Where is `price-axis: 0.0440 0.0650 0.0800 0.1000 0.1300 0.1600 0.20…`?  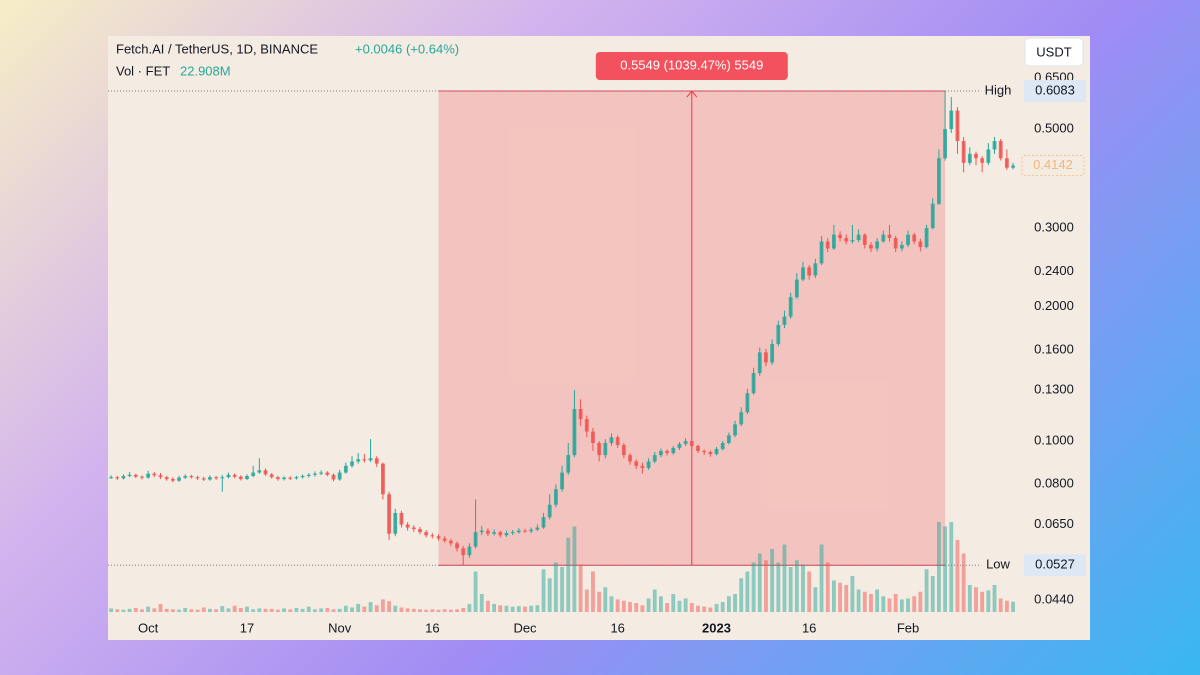 price-axis: 0.0440 0.0650 0.0800 0.1000 0.1300 0.1600 0.20… is located at coordinates (1054, 338).